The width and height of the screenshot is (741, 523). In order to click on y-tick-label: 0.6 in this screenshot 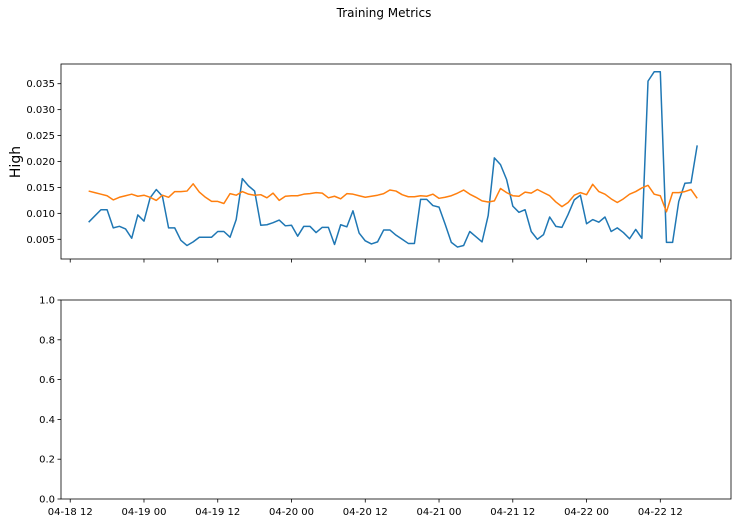, I will do `click(47, 380)`.